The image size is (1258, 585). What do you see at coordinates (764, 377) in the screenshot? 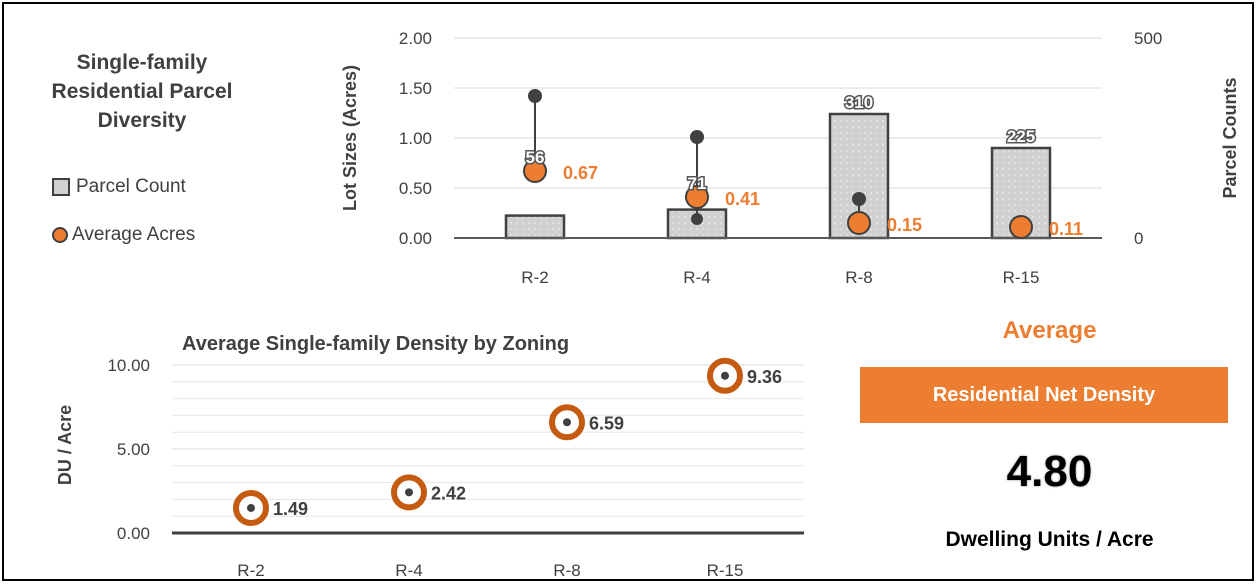
I see `density-label: 9.36` at bounding box center [764, 377].